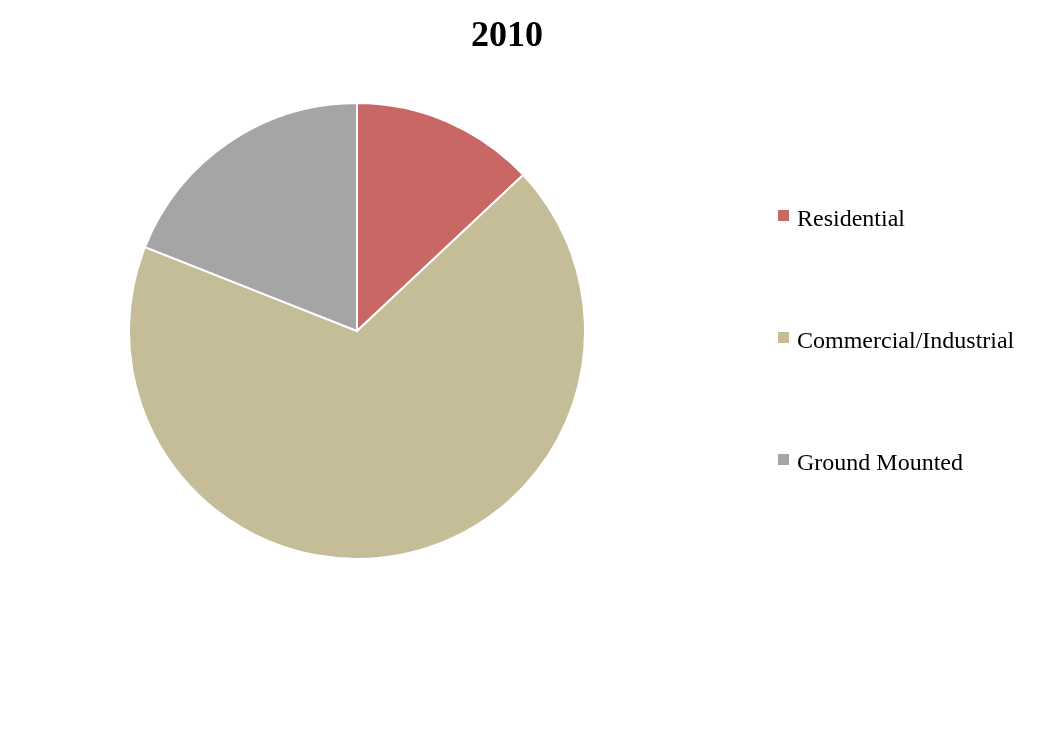  I want to click on legend-label: Ground Mounted, so click(880, 461).